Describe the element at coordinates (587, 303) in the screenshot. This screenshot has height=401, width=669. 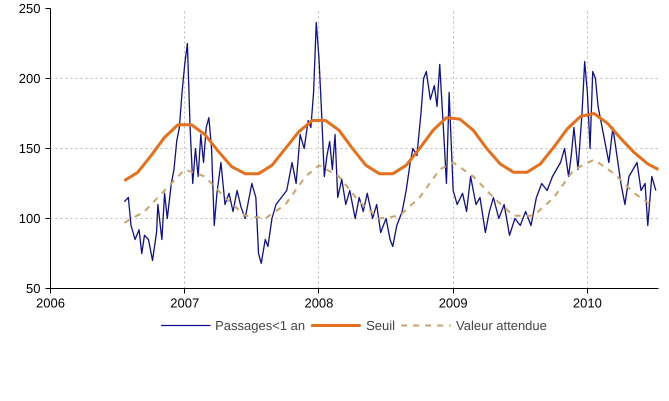
I see `x-tick-label: 2010` at that location.